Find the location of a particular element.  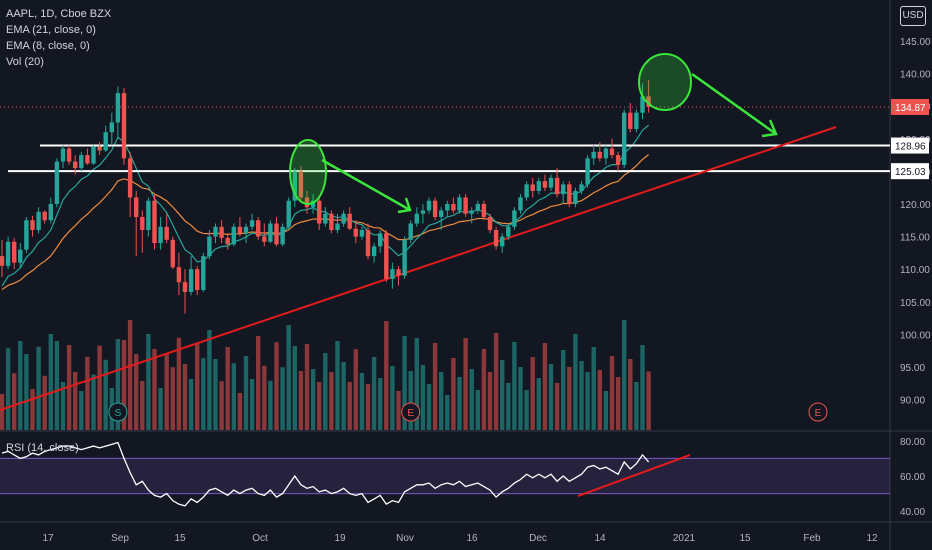

event-marker-label: S is located at coordinates (118, 413).